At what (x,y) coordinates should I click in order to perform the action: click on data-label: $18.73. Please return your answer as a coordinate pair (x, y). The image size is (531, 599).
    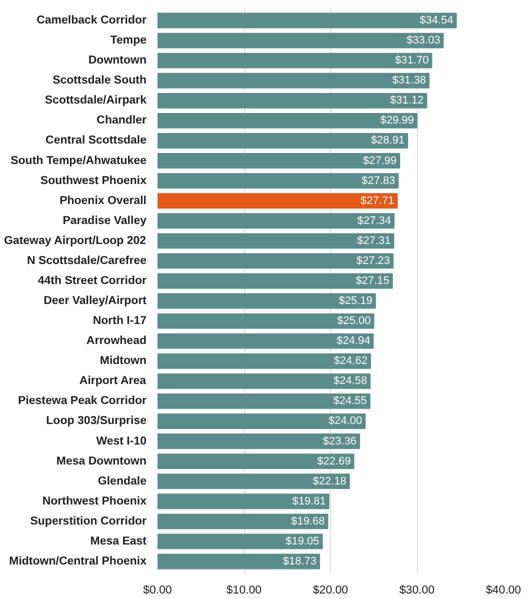
    Looking at the image, I should click on (299, 561).